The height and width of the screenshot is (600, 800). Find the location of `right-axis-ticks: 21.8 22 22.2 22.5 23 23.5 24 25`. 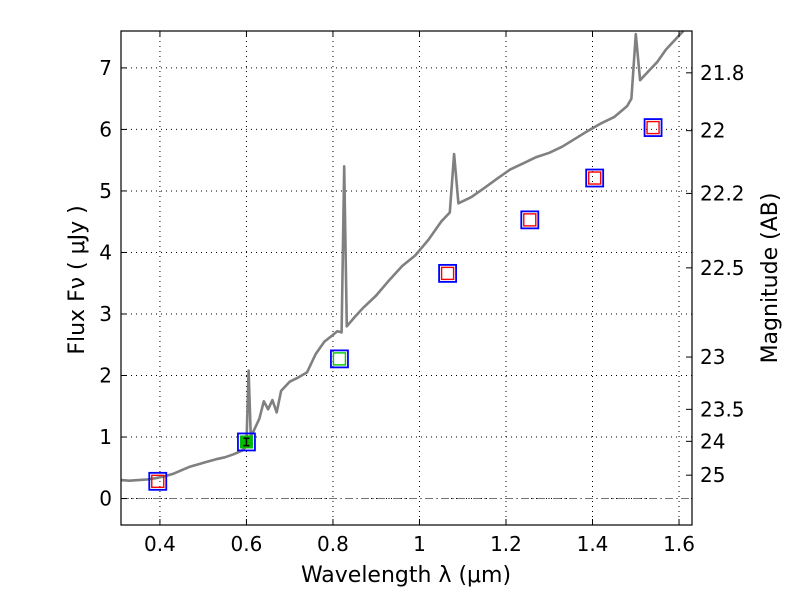

right-axis-ticks: 21.8 22 22.2 22.5 23 23.5 24 25 is located at coordinates (715, 274).